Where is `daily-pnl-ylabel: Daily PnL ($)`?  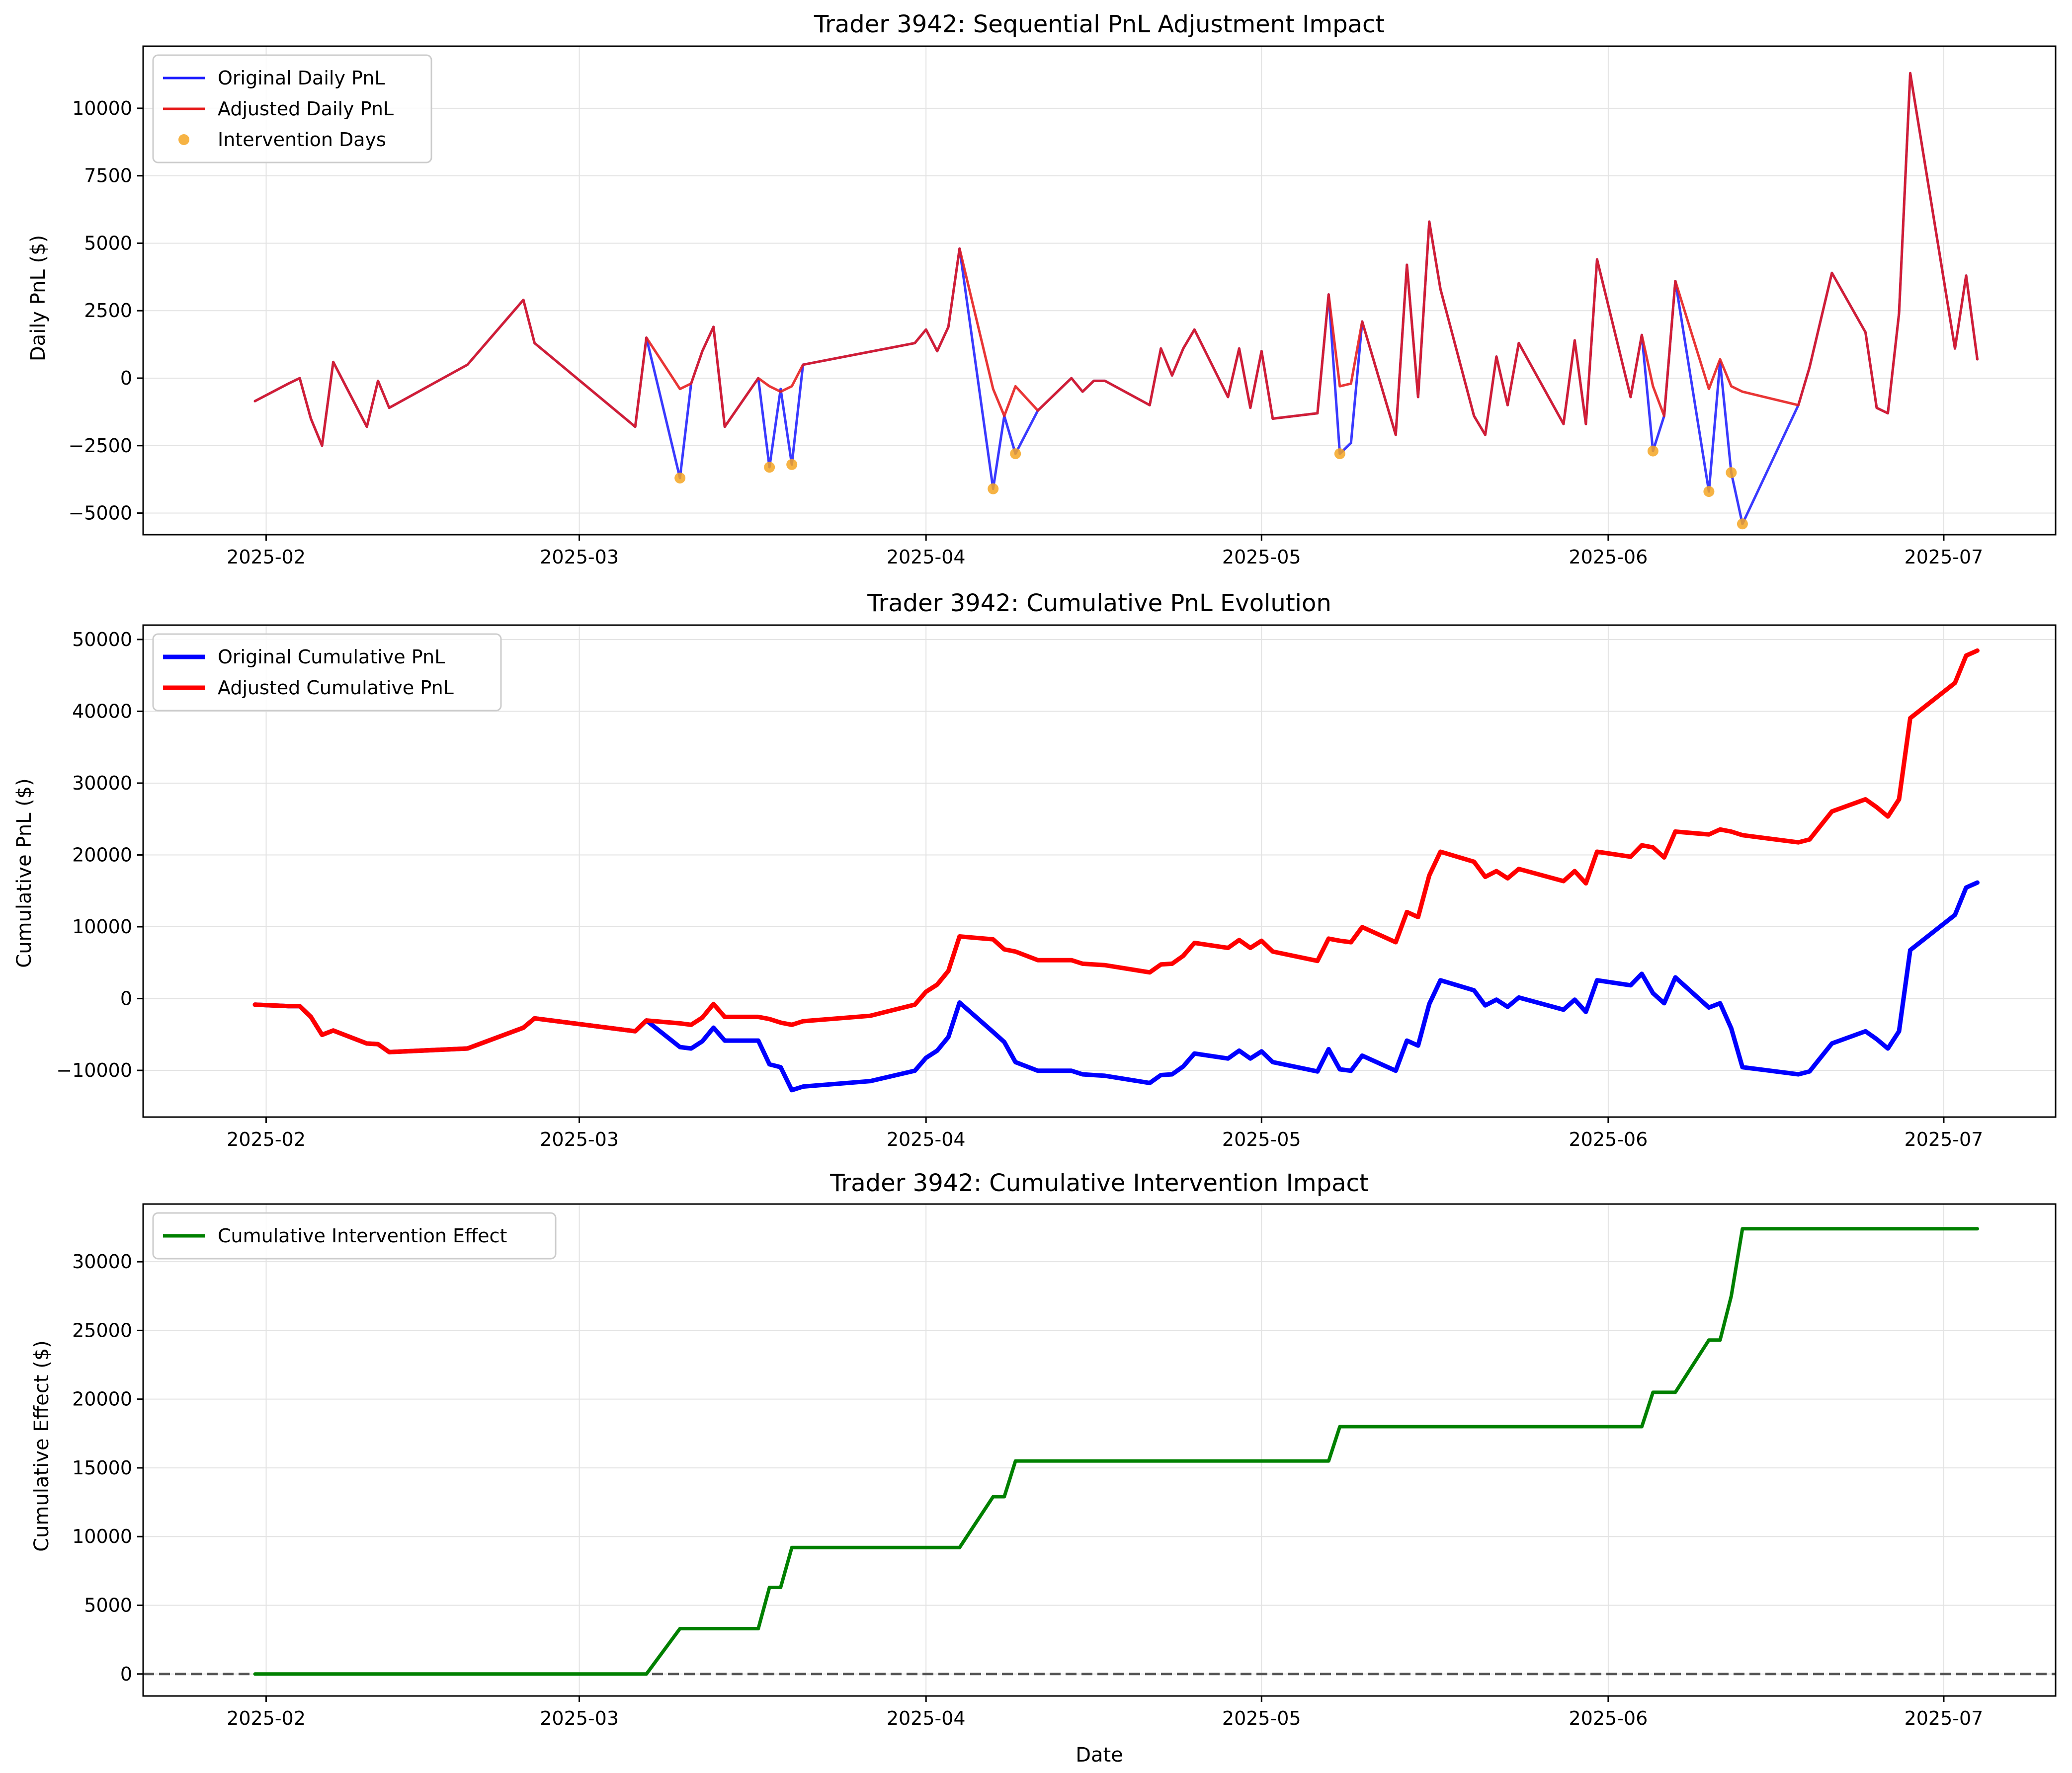
daily-pnl-ylabel: Daily PnL ($) is located at coordinates (38, 298).